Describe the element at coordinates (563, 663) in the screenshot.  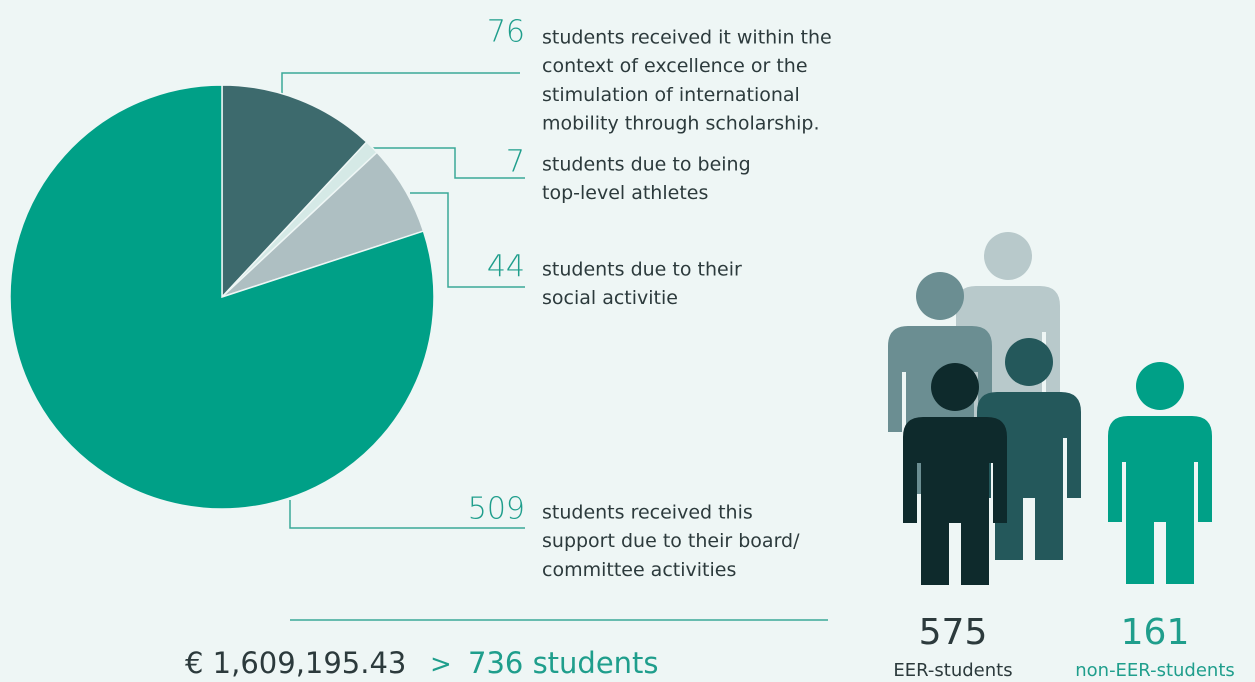
I see `total-students: 736 students` at that location.